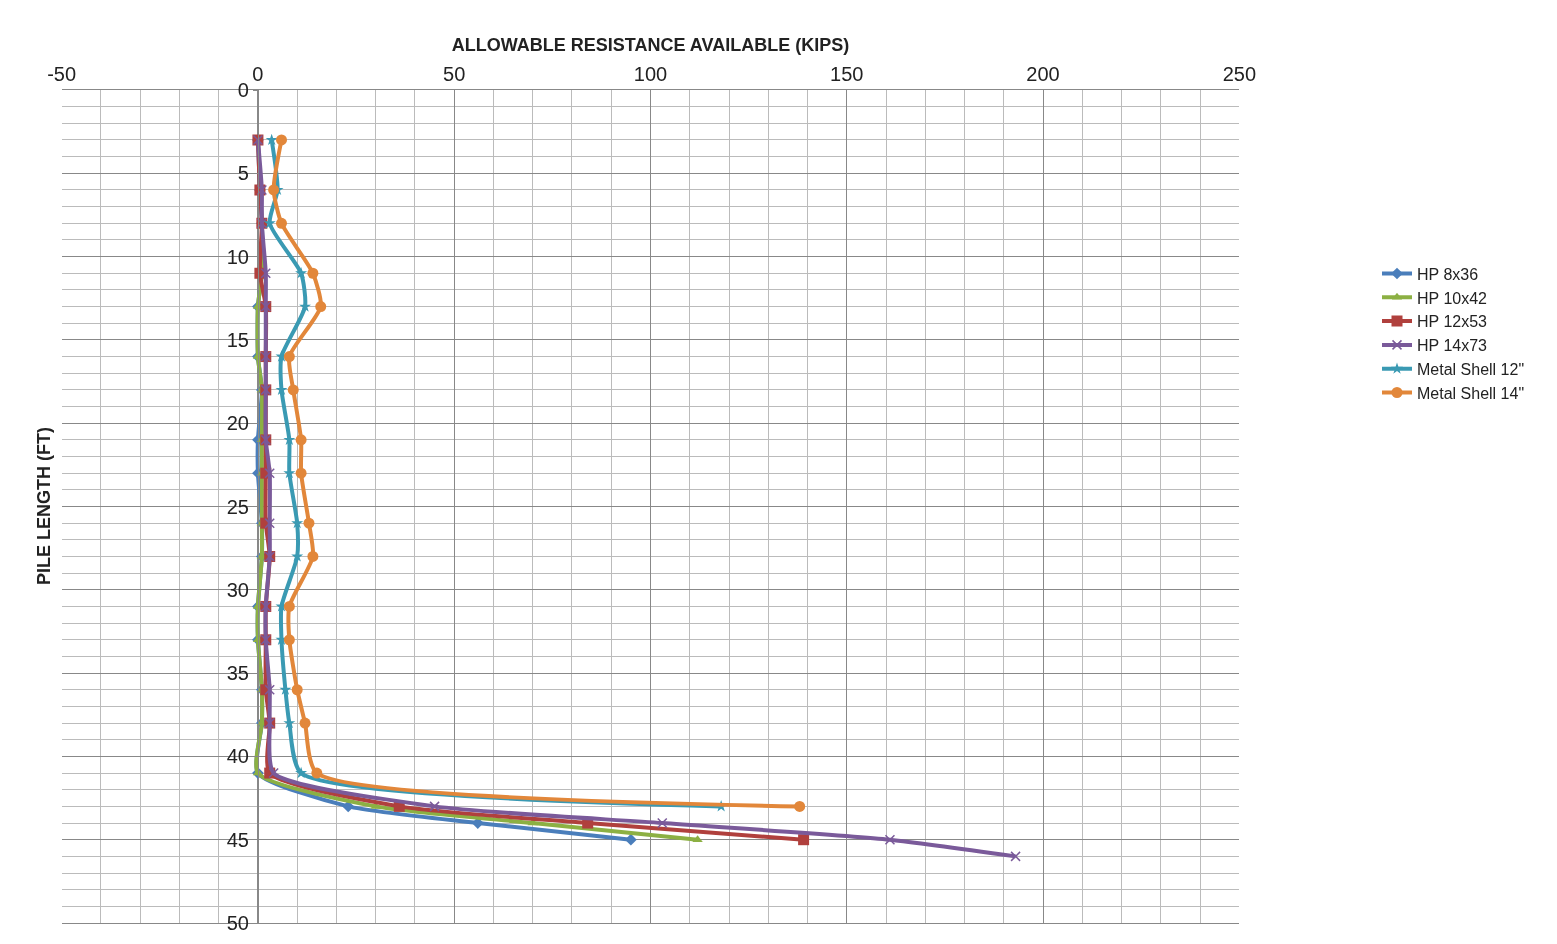 The width and height of the screenshot is (1557, 944). Describe the element at coordinates (847, 74) in the screenshot. I see `x-tick-label: 150` at that location.